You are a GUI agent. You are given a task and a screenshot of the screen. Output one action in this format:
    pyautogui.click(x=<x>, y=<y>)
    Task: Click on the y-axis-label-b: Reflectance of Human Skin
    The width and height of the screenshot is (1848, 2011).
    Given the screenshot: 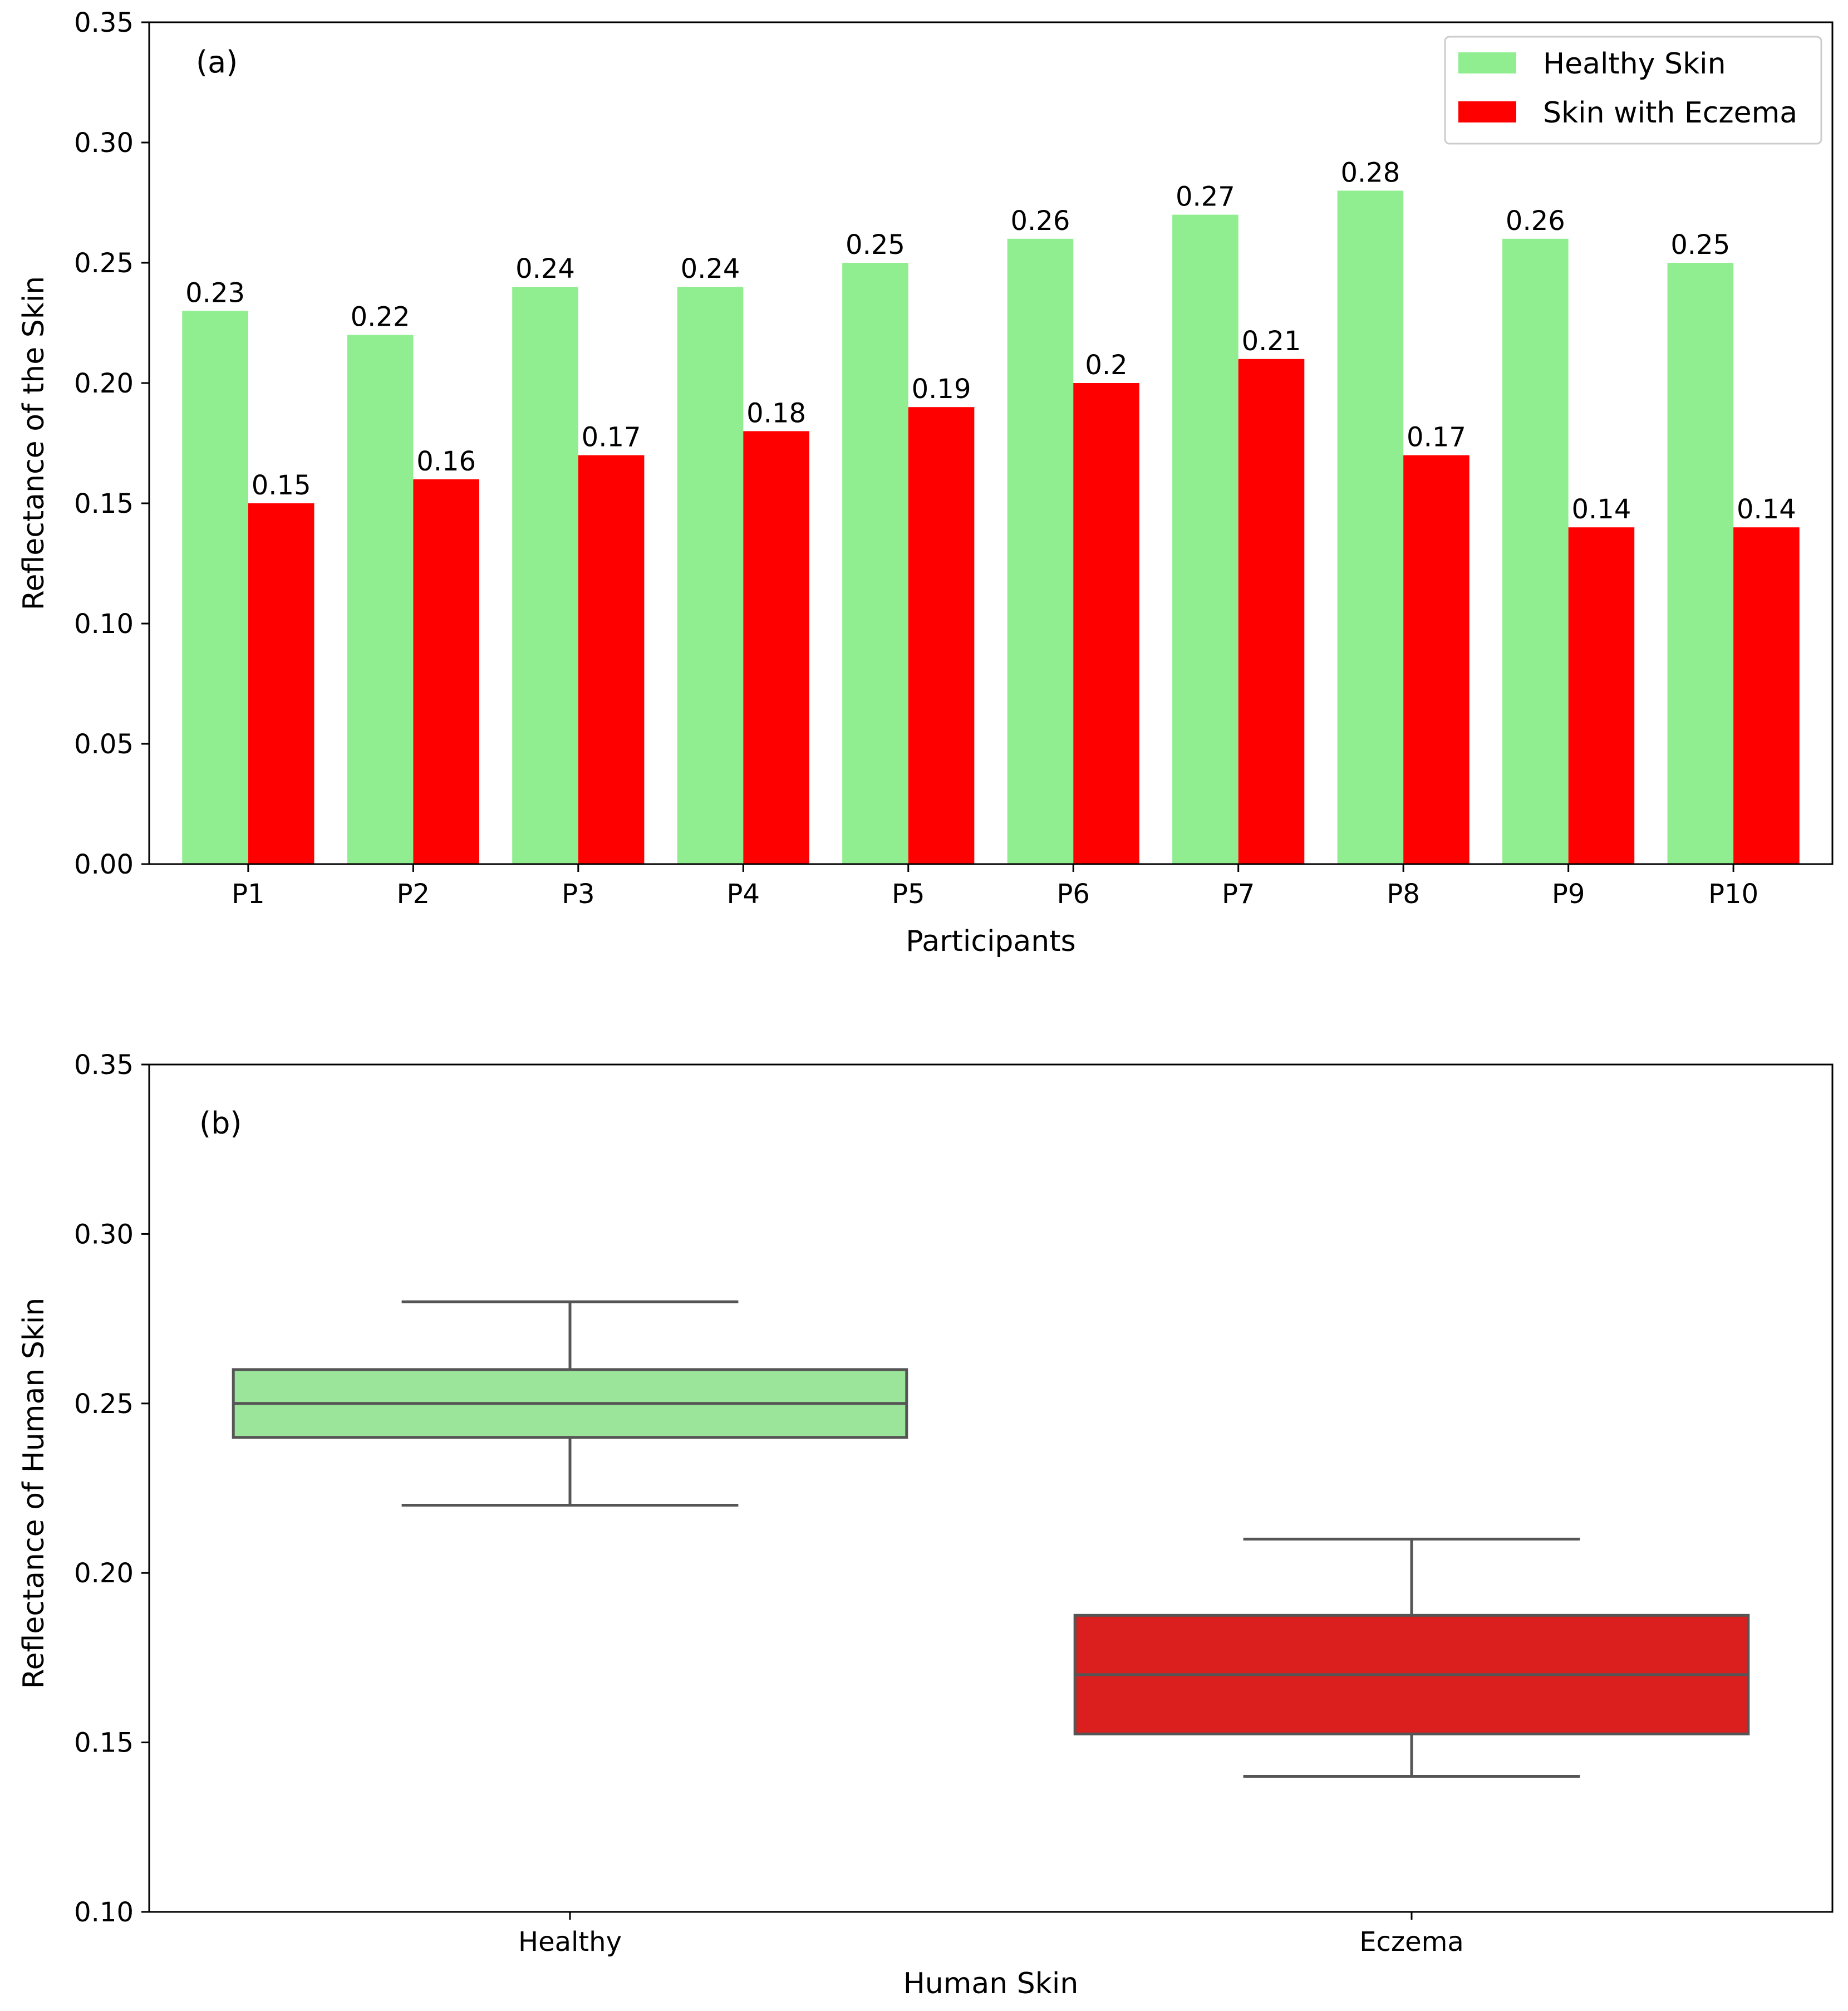 What is the action you would take?
    pyautogui.click(x=34, y=1493)
    